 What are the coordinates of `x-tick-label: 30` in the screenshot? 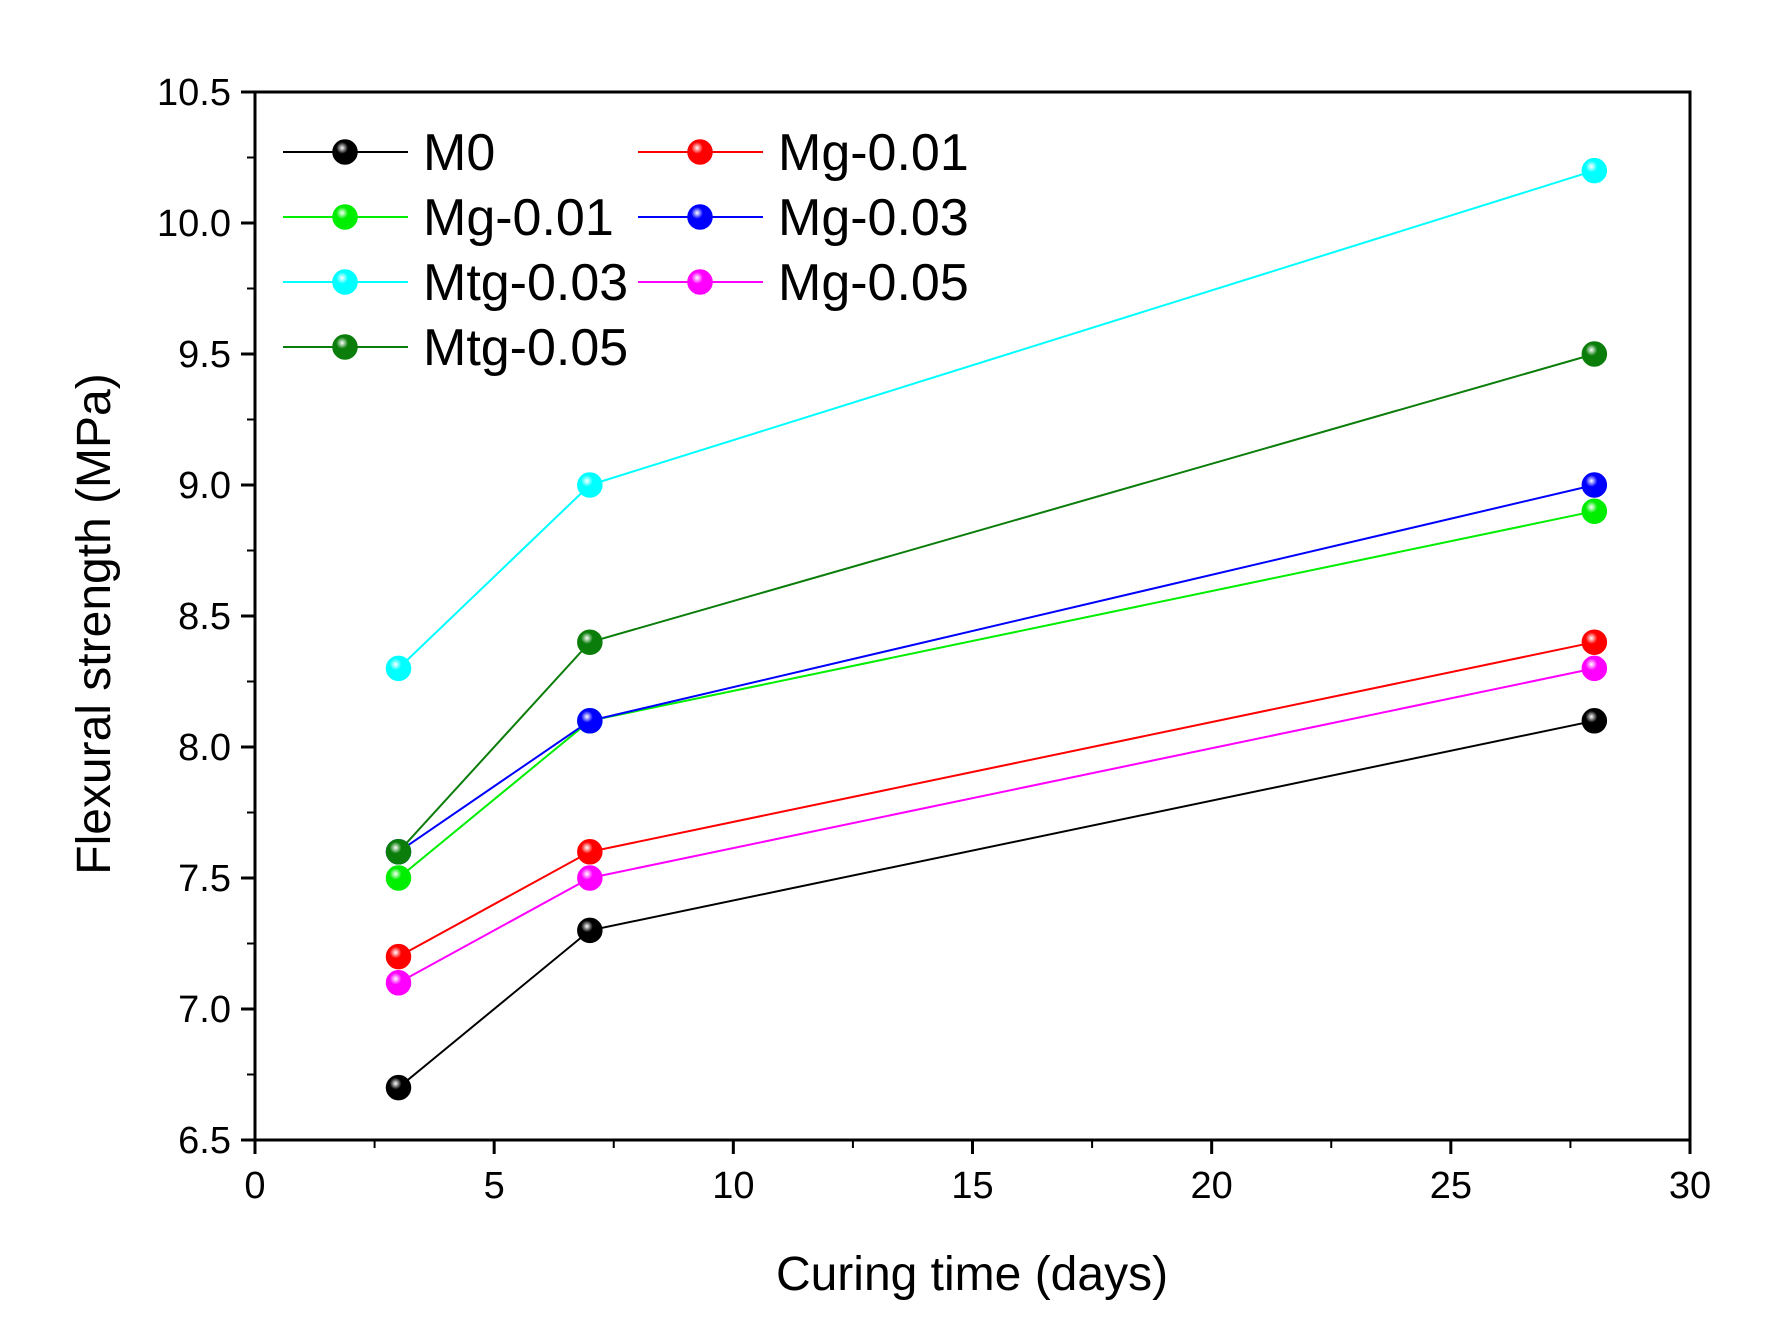 It's located at (1690, 1186).